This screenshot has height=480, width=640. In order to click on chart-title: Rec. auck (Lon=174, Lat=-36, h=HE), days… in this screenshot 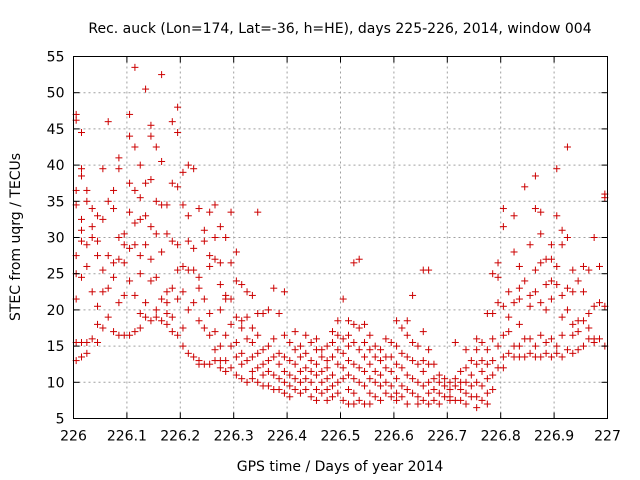, I will do `click(339, 29)`.